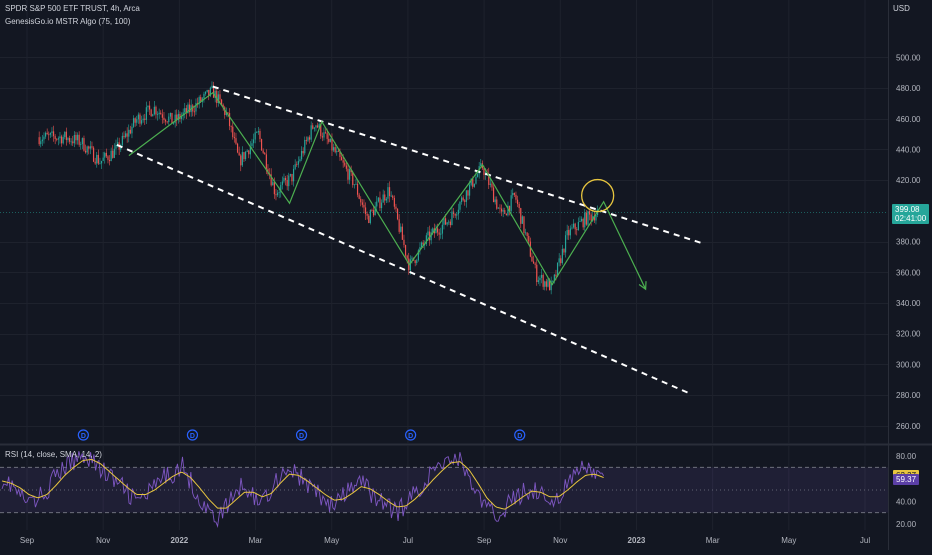 This screenshot has height=555, width=932. Describe the element at coordinates (908, 57) in the screenshot. I see `price-axis-label: 500.00` at that location.